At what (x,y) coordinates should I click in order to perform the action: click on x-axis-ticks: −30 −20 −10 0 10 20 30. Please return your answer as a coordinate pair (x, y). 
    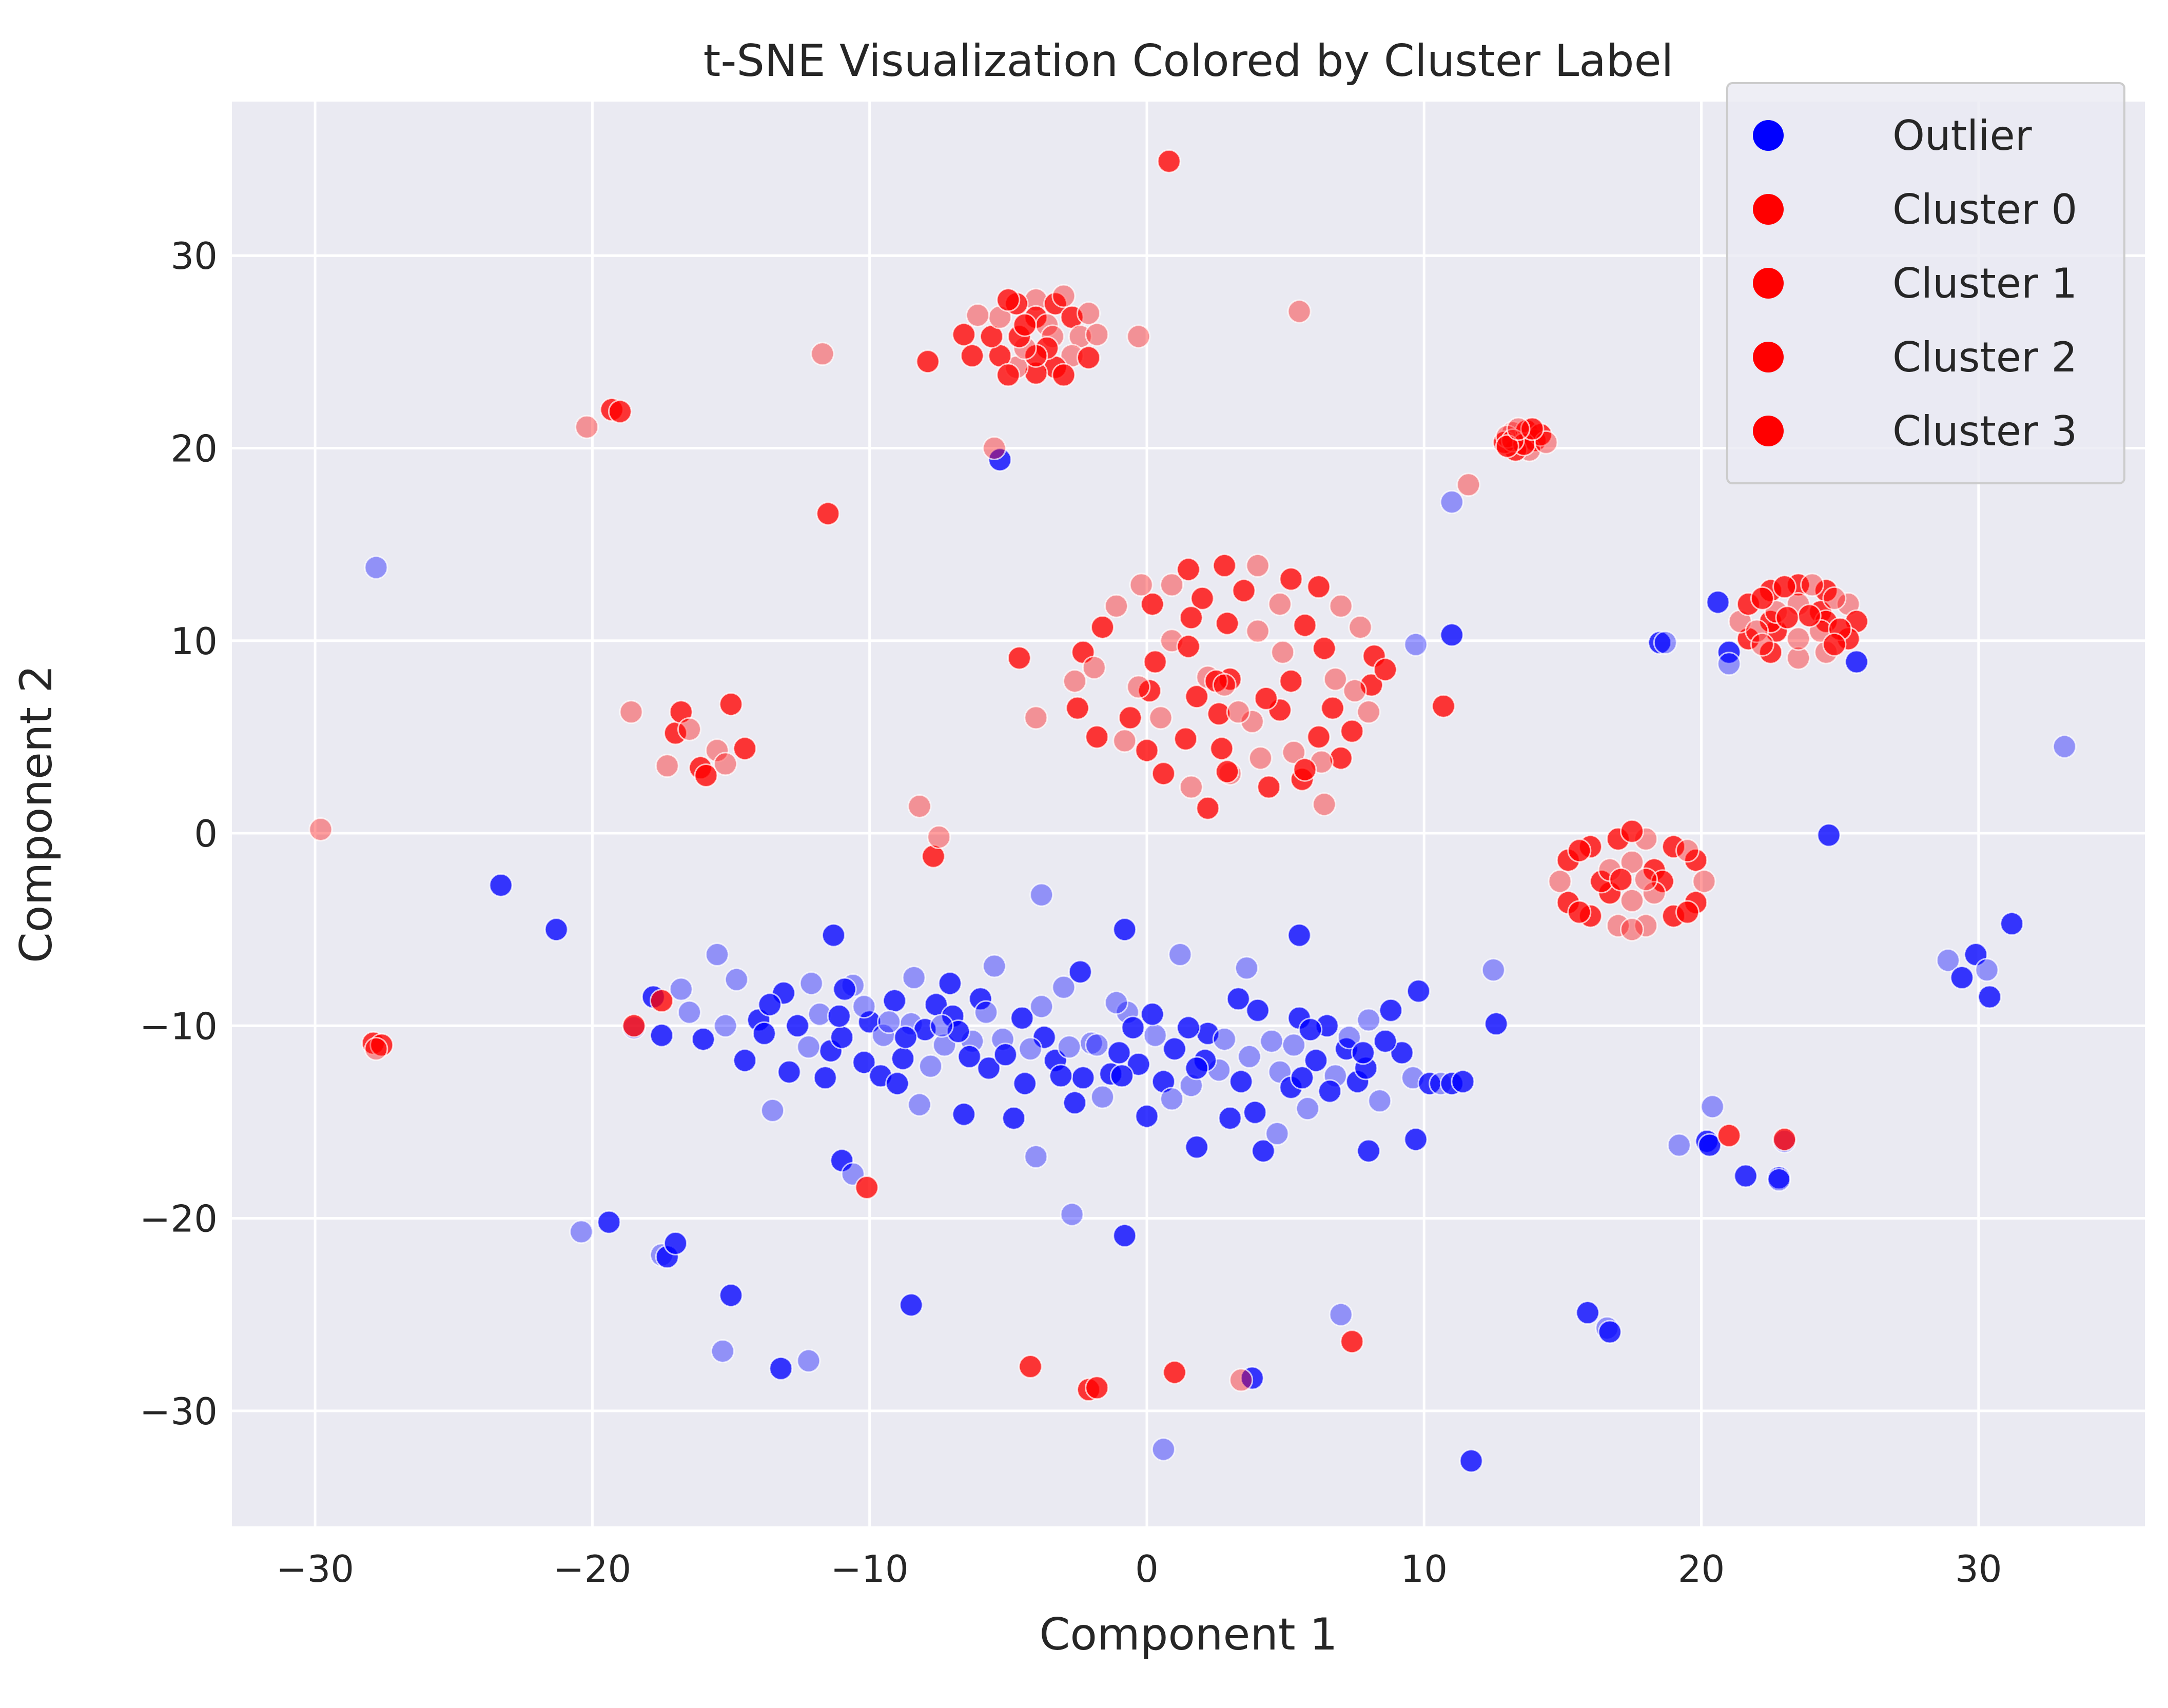
    Looking at the image, I should click on (1139, 1569).